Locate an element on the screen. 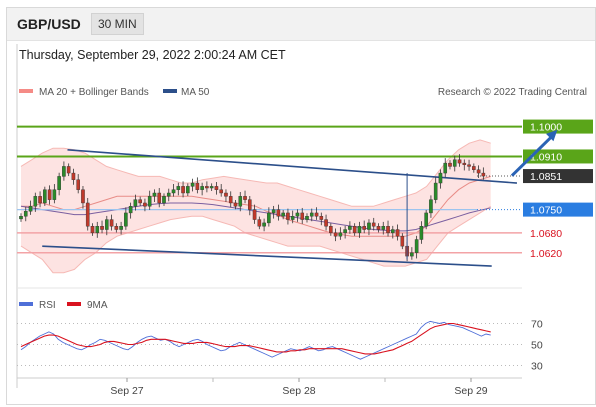 Image resolution: width=596 pixels, height=407 pixels. bollinger-middle-line is located at coordinates (256, 206).